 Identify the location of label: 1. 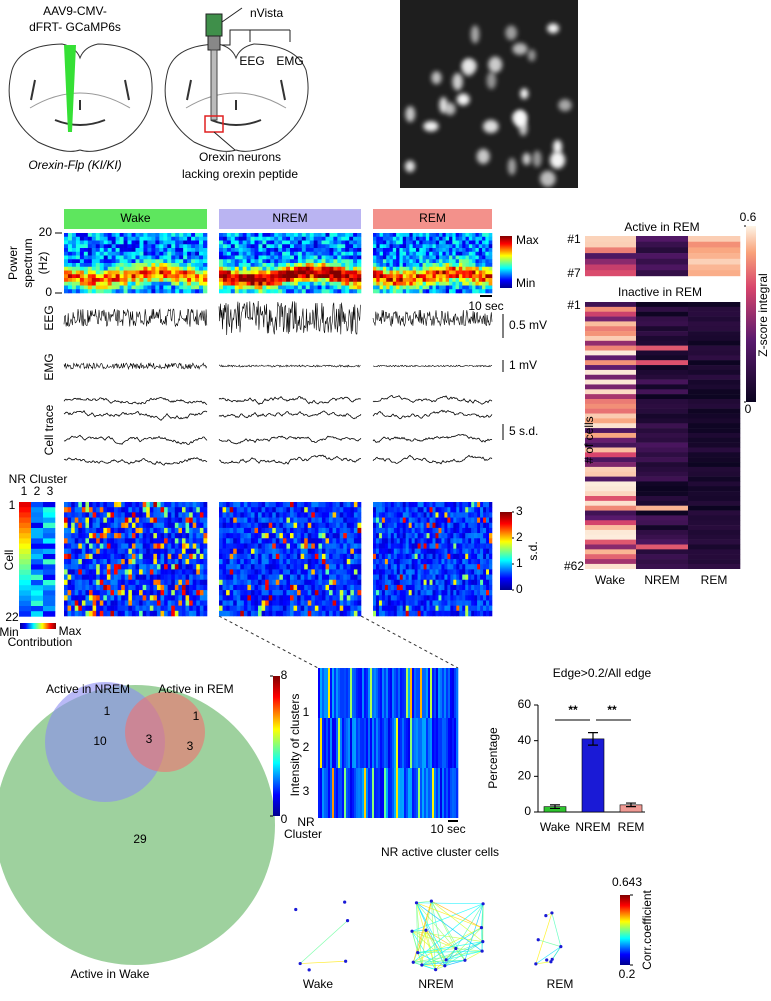
(12, 505).